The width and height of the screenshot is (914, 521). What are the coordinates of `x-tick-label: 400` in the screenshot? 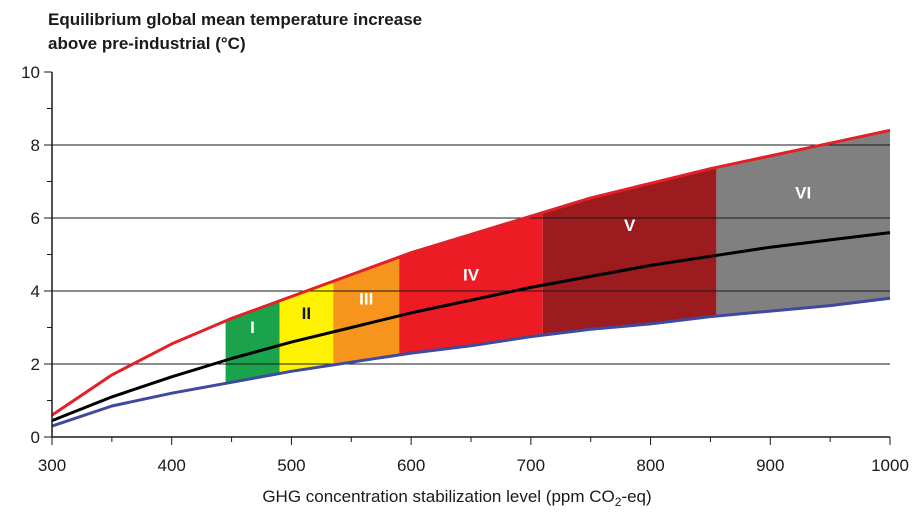 It's located at (172, 465).